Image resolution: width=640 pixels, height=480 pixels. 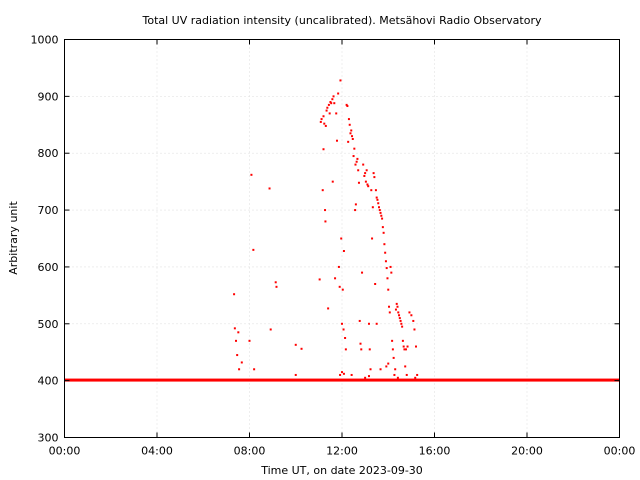 I want to click on y-tick-label: 400, so click(x=48, y=381).